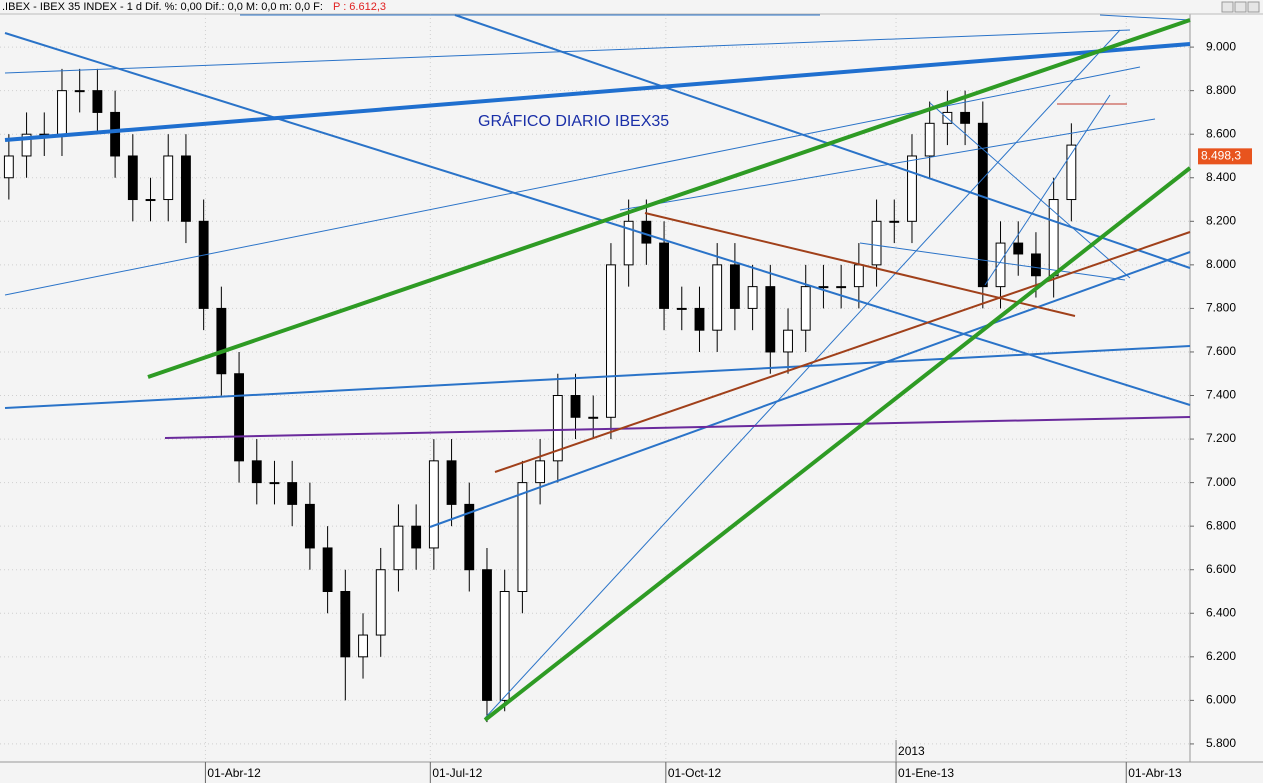 The width and height of the screenshot is (1263, 783). What do you see at coordinates (926, 773) in the screenshot?
I see `x-tick-label: 01-Ene-13` at bounding box center [926, 773].